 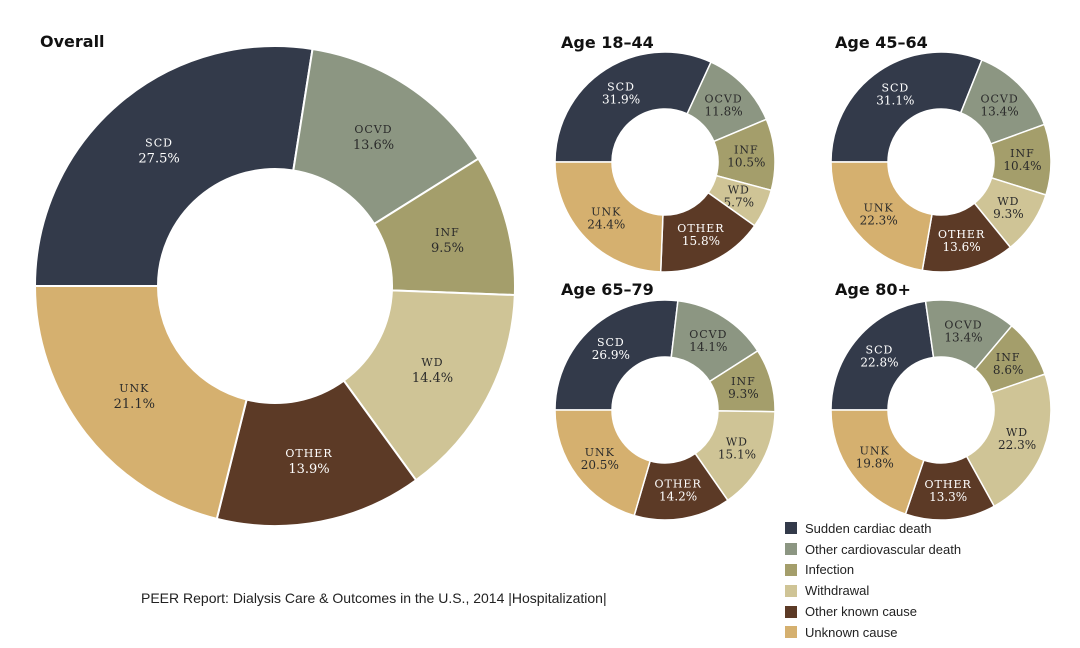 What do you see at coordinates (708, 347) in the screenshot?
I see `slice-value-3-ocvd: 14.1%` at bounding box center [708, 347].